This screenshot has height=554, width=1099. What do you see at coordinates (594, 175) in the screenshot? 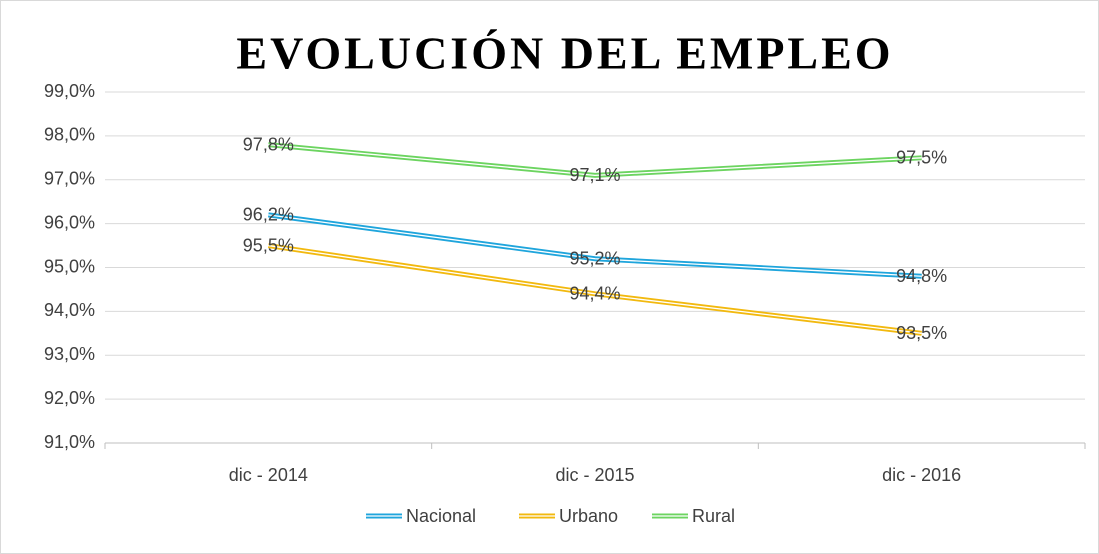
I see `data-label: 97,1%` at bounding box center [594, 175].